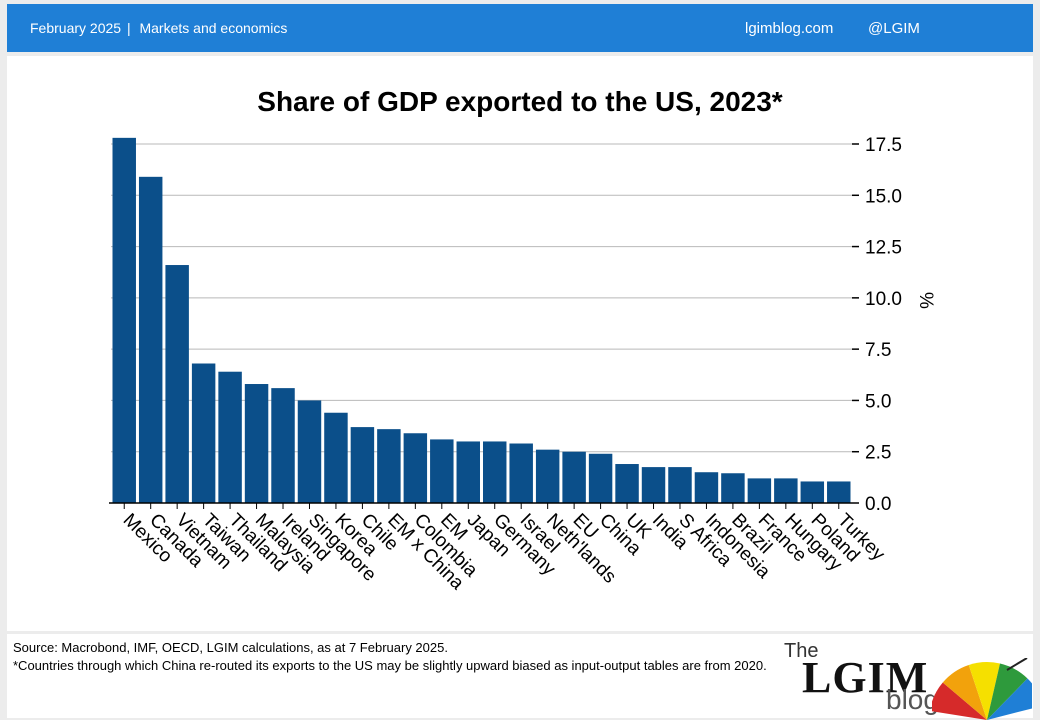 Image resolution: width=1040 pixels, height=720 pixels. I want to click on bar-china, so click(600, 478).